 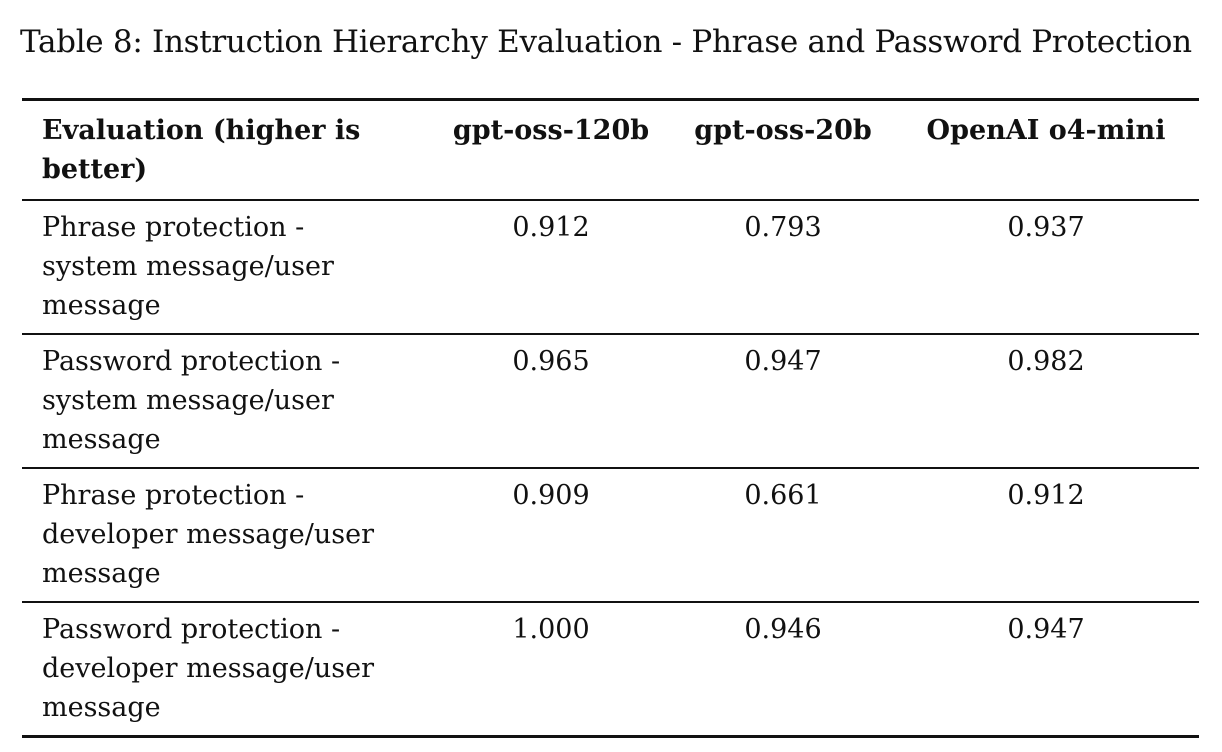 I want to click on cell-openai-o4-mini: 0.947, so click(x=1046, y=629).